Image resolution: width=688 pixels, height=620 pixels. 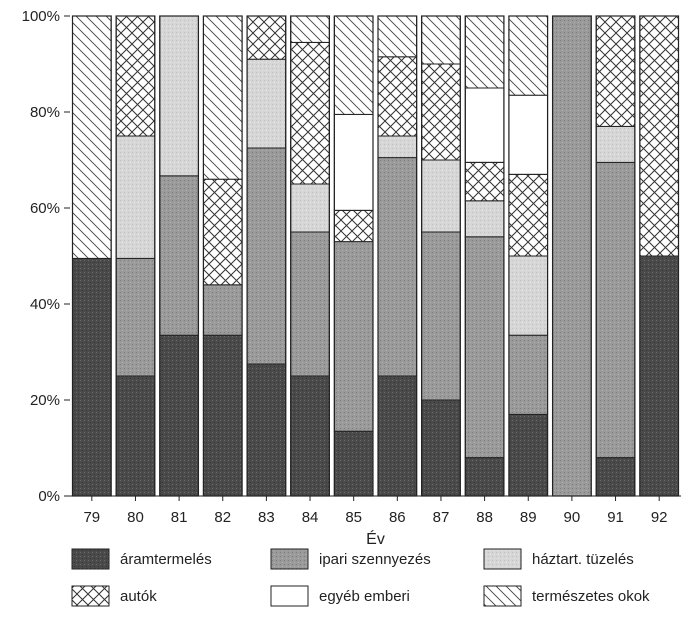 What do you see at coordinates (138, 596) in the screenshot?
I see `legend-label: autók` at bounding box center [138, 596].